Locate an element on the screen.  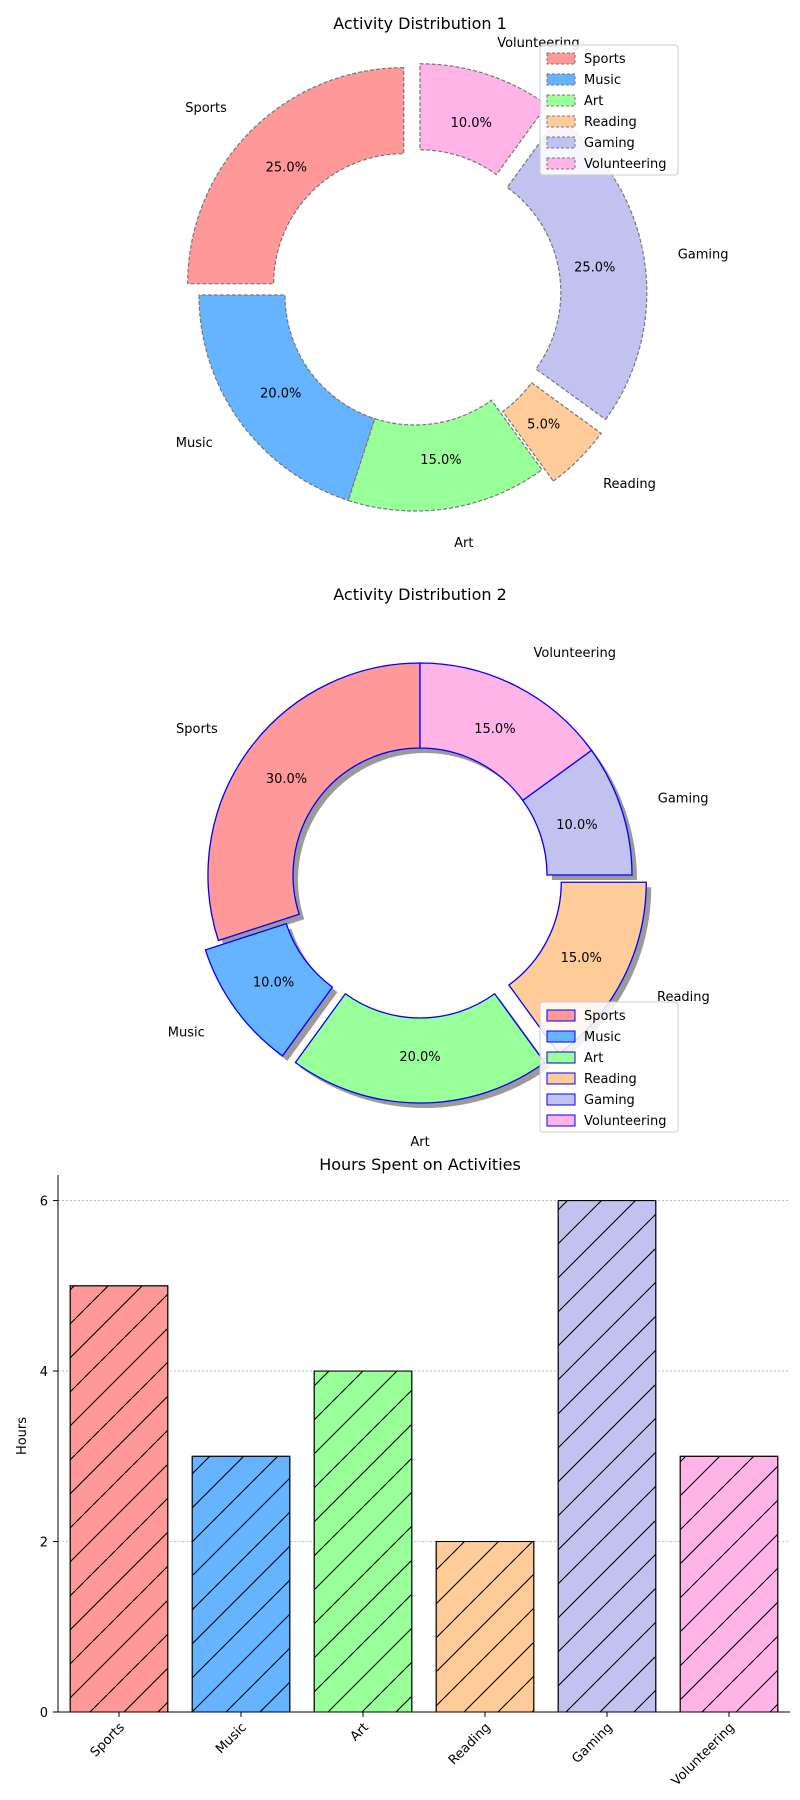
x-tick-label-reading: Reading is located at coordinates (470, 1744).